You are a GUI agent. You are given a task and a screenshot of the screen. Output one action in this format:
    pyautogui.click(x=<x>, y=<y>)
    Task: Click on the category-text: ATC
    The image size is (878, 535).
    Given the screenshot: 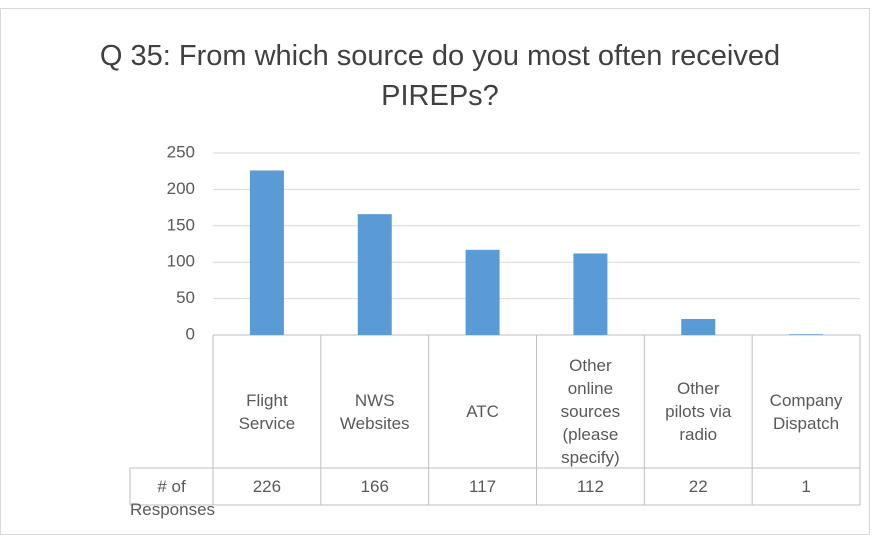 What is the action you would take?
    pyautogui.click(x=482, y=411)
    